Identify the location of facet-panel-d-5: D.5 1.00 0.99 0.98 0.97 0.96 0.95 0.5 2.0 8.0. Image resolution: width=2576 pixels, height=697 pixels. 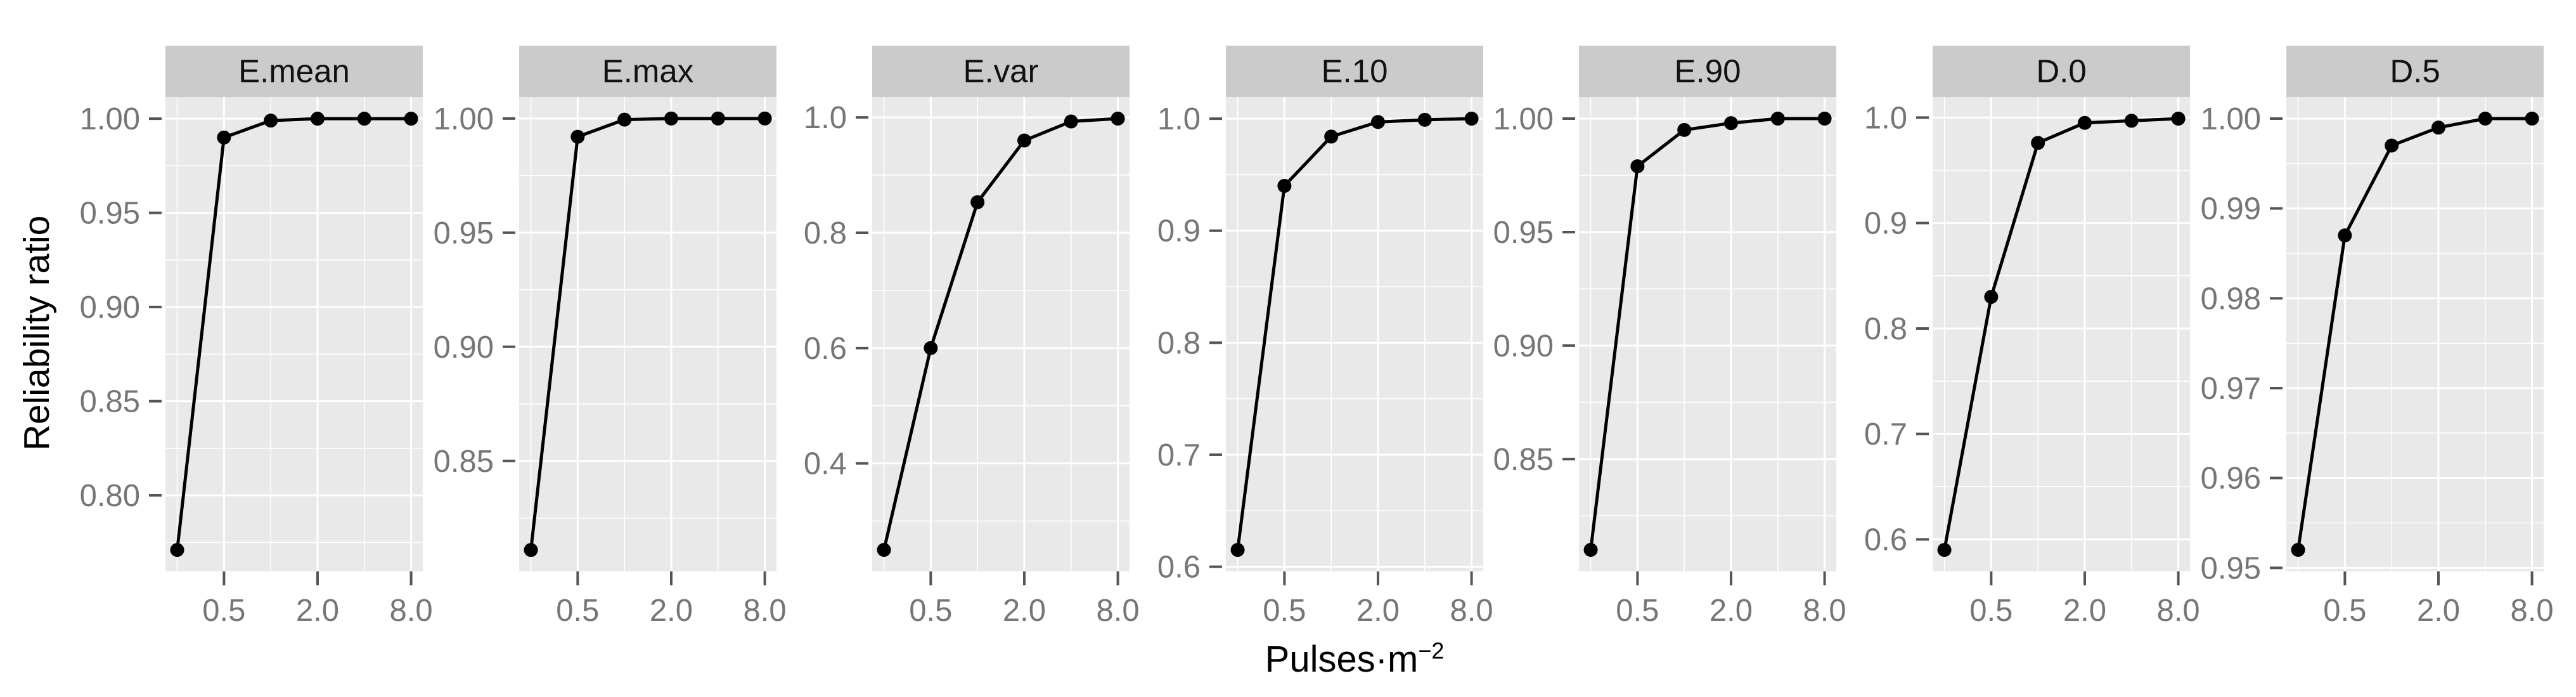
(2375, 371).